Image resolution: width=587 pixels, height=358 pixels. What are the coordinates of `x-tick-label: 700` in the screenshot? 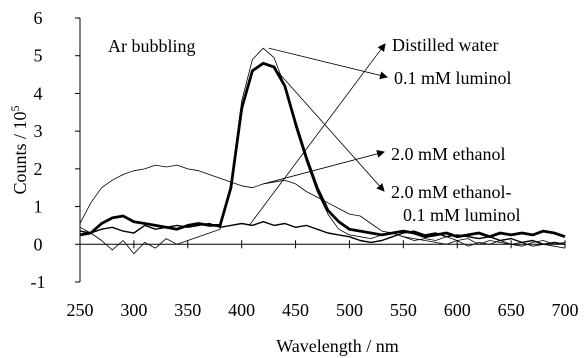 It's located at (565, 310).